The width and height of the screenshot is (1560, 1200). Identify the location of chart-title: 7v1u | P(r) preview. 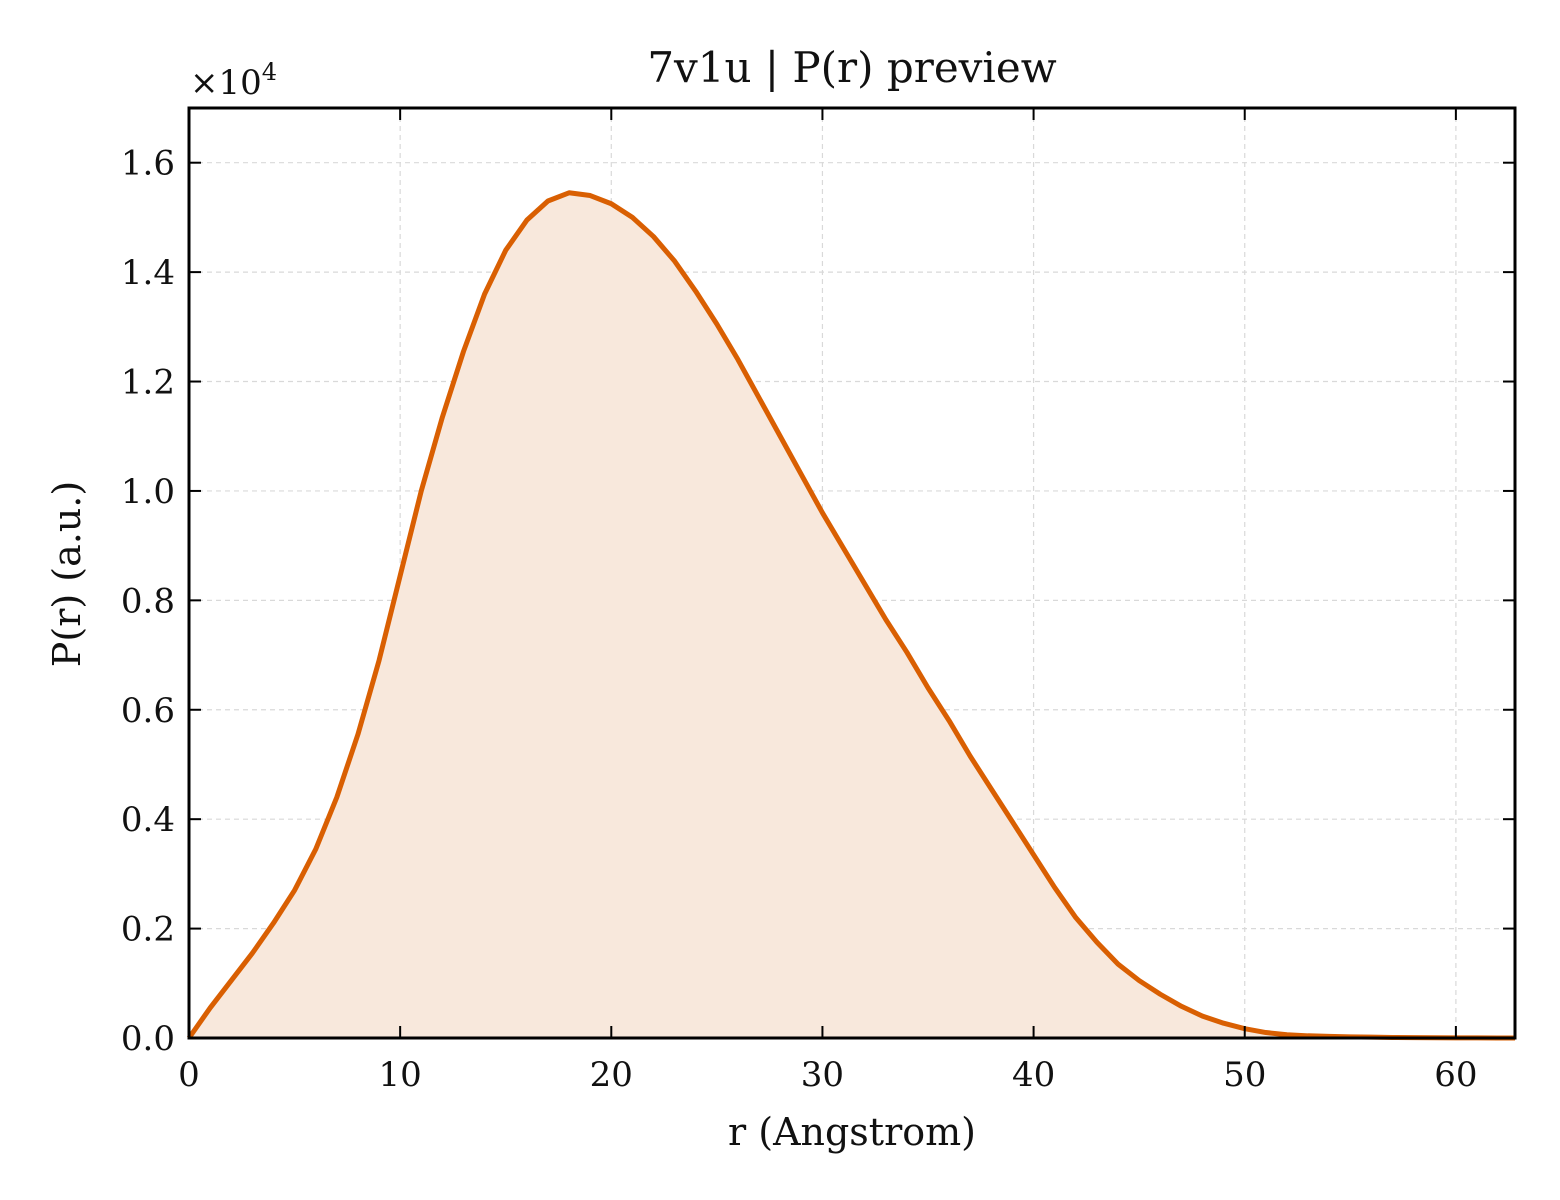
(851, 67).